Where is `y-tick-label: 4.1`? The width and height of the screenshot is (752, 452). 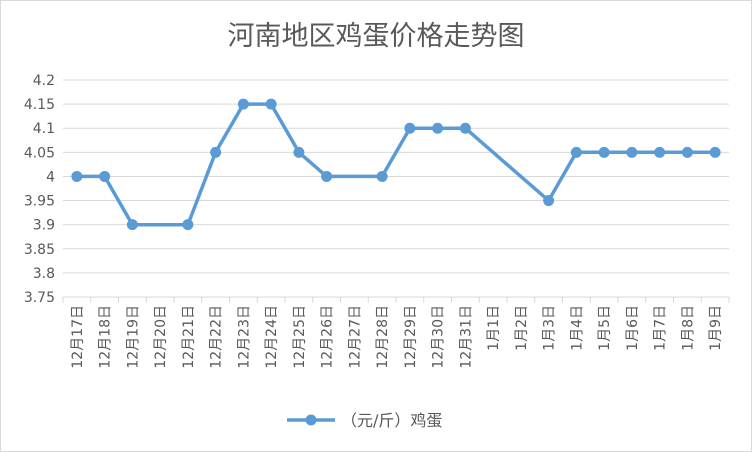 y-tick-label: 4.1 is located at coordinates (44, 129).